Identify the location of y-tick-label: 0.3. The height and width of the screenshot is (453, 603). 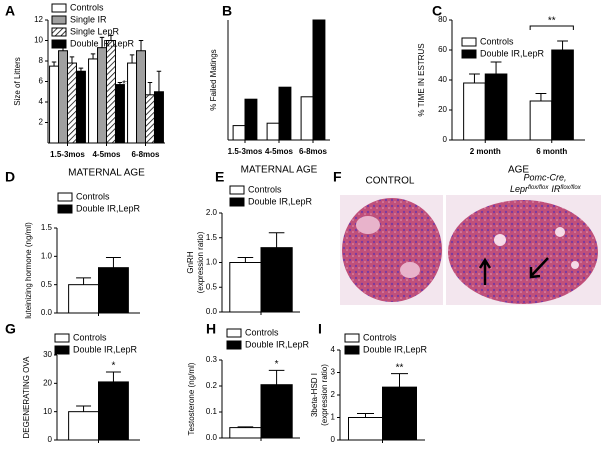
(212, 359).